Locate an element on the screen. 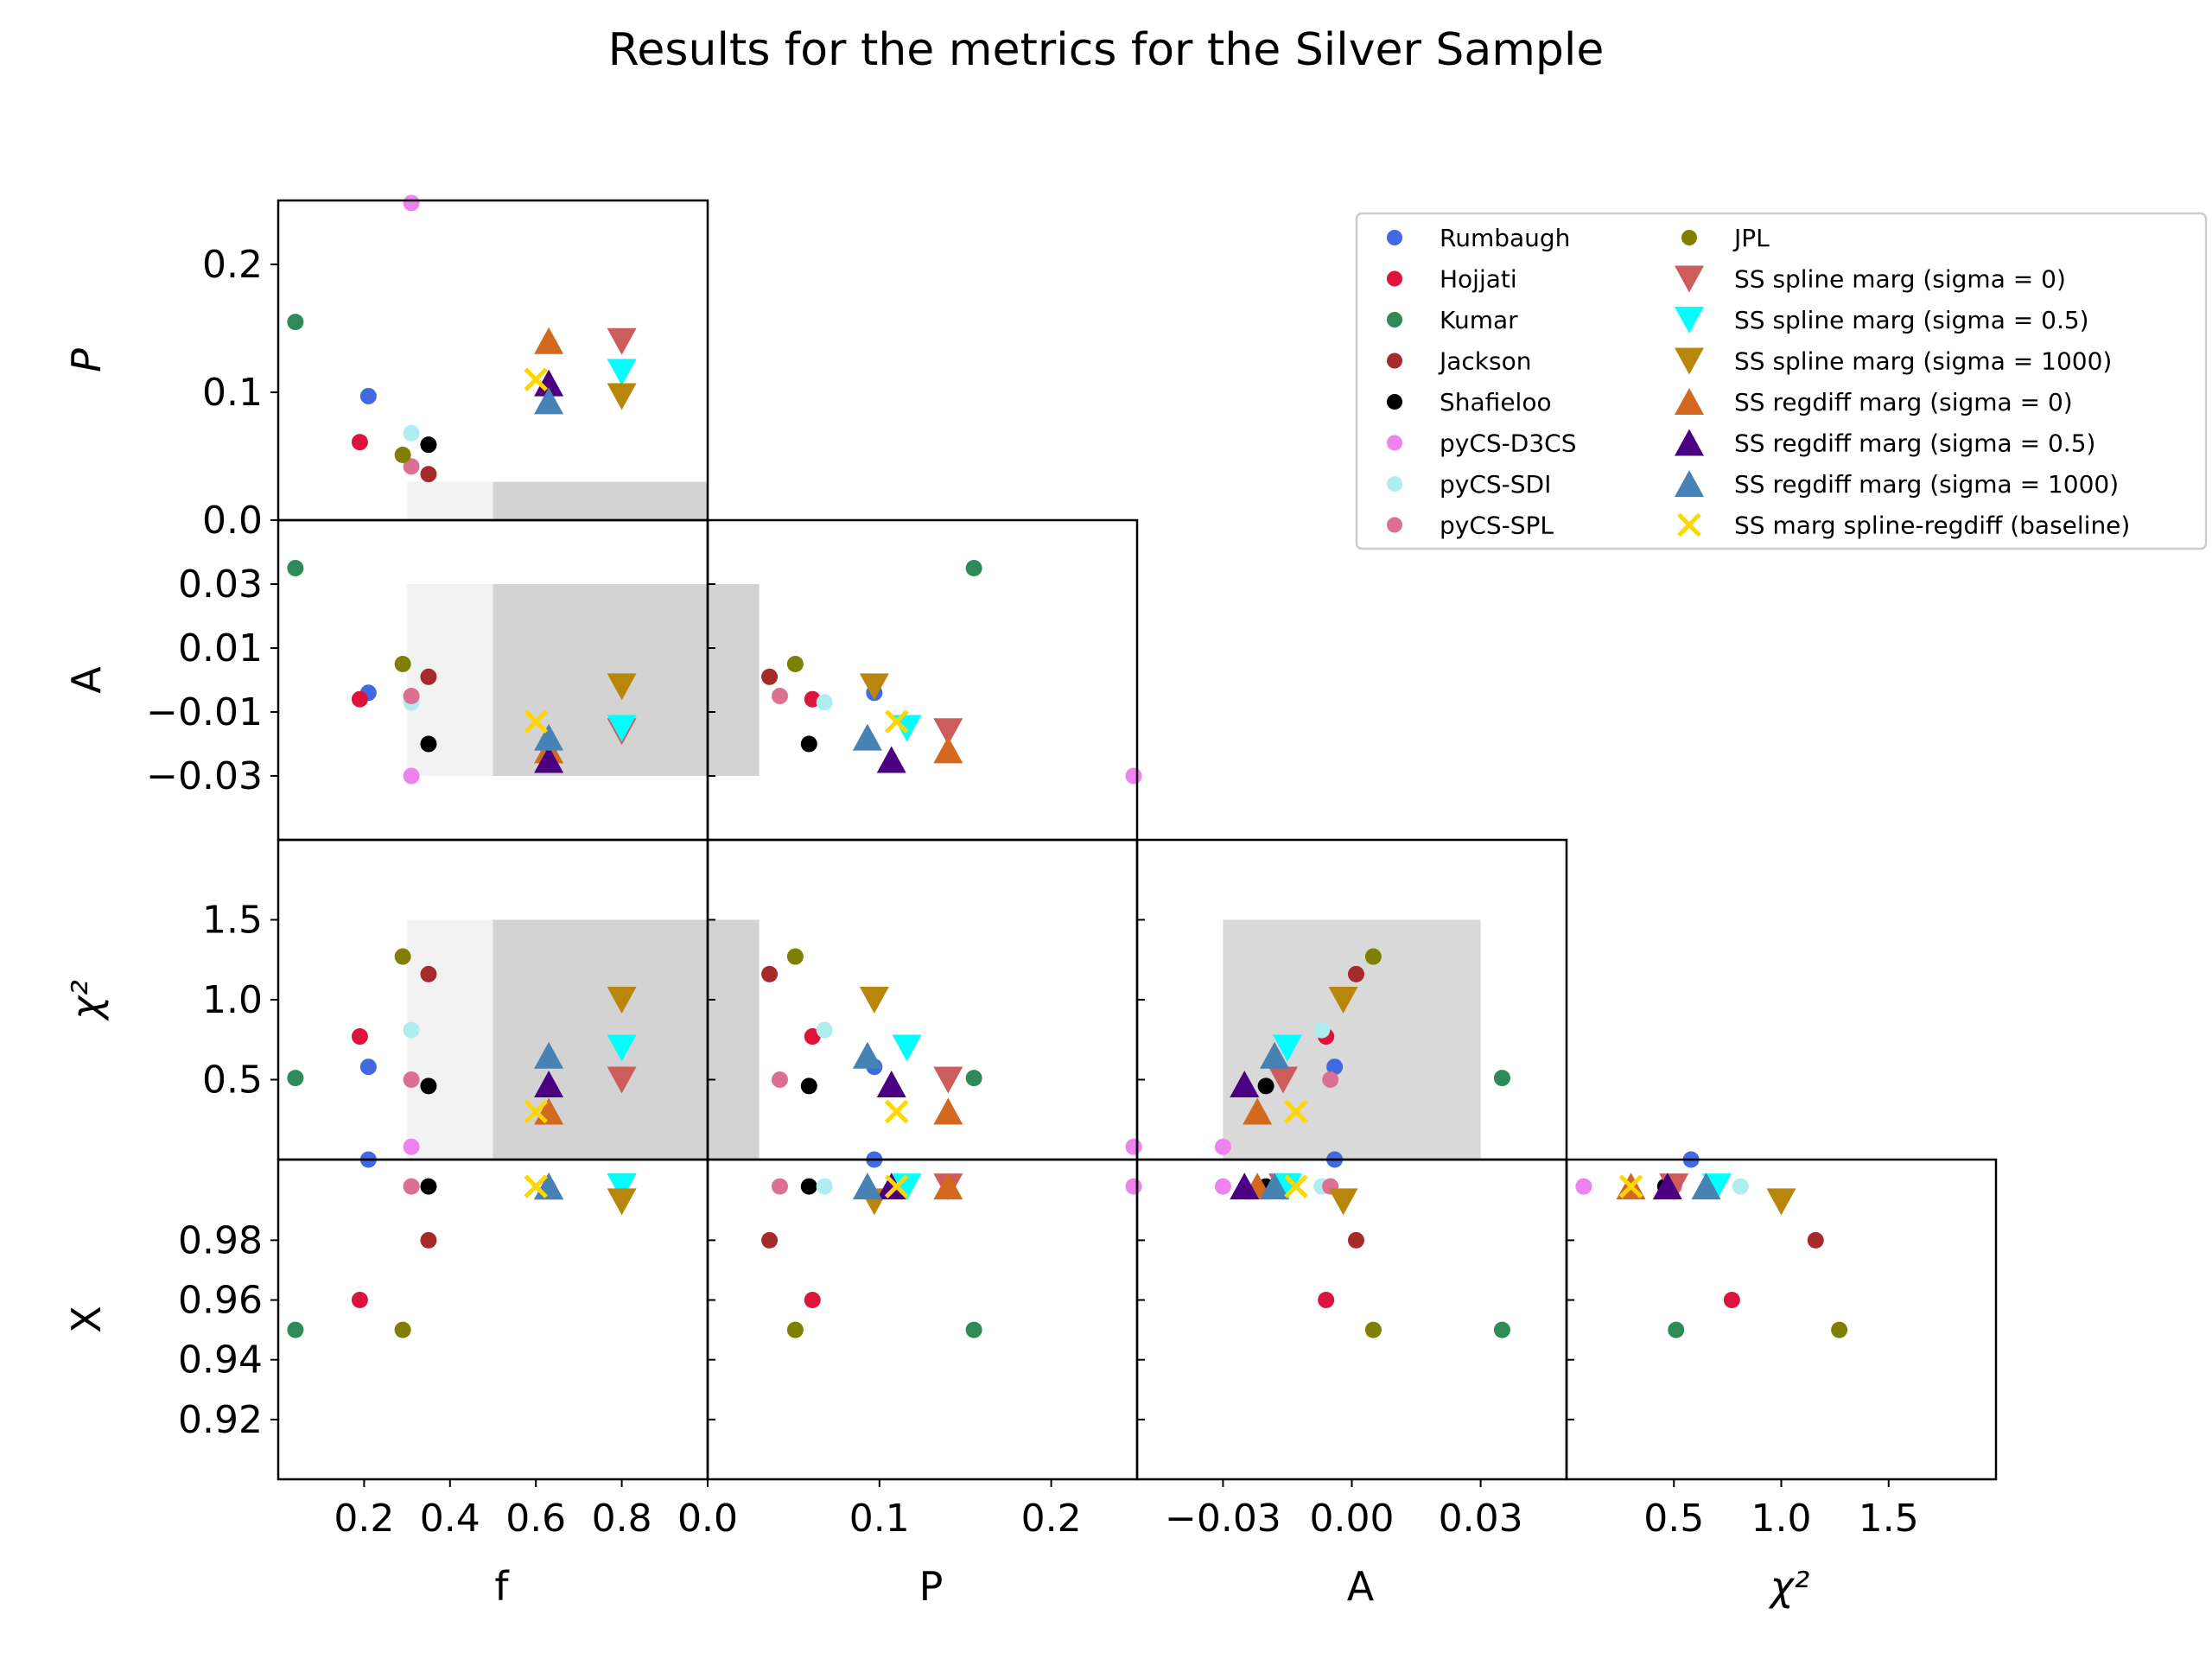 This screenshot has width=2212, height=1659. x-tick-label-P: 0.0 is located at coordinates (707, 1519).